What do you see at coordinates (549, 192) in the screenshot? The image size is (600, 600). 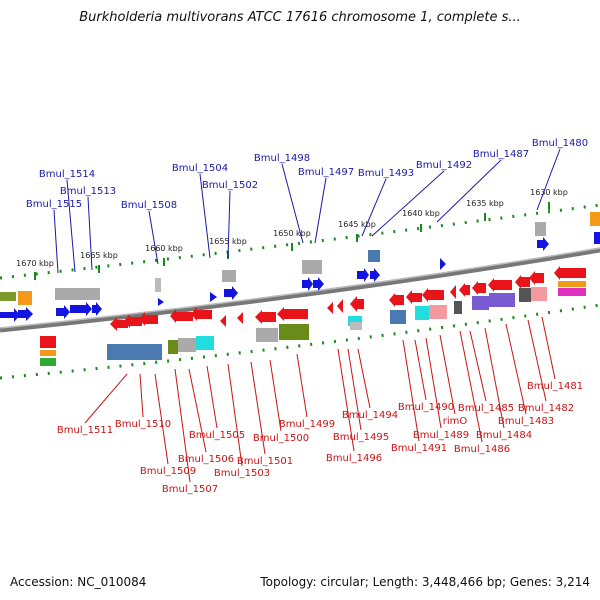 I see `kbp-label: 1630 kbp` at bounding box center [549, 192].